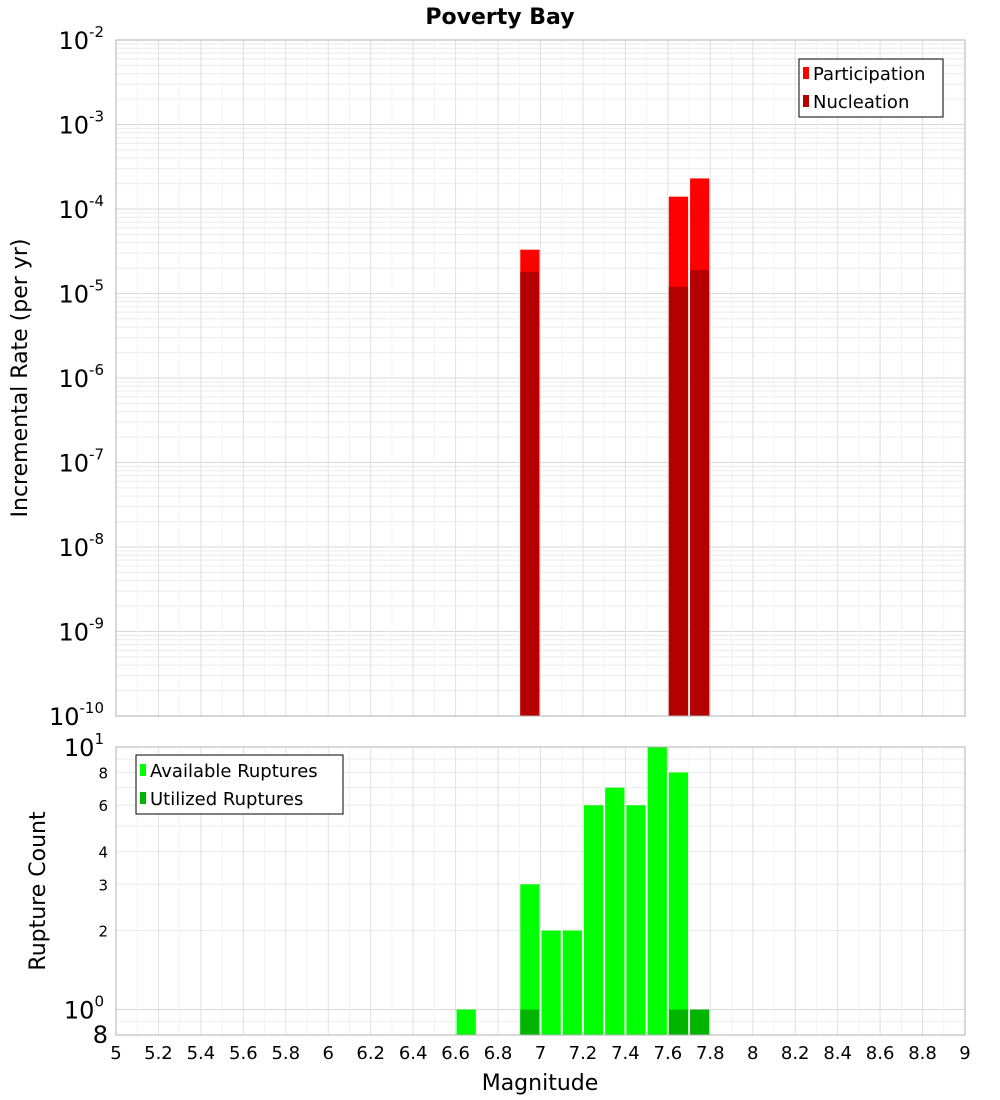 The height and width of the screenshot is (1100, 1000). Describe the element at coordinates (710, 1053) in the screenshot. I see `x-tick-label: 7.8` at that location.